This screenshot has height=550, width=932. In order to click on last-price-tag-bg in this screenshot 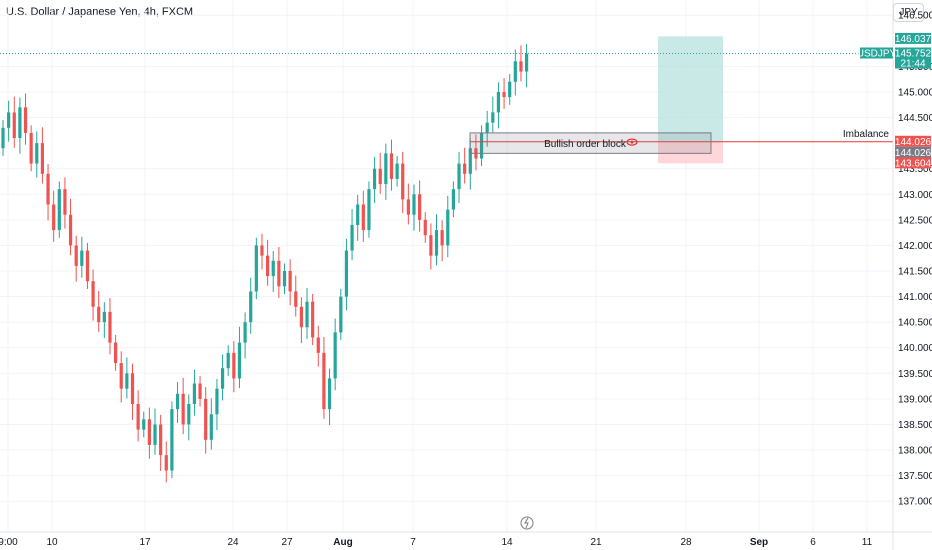, I will do `click(913, 53)`.